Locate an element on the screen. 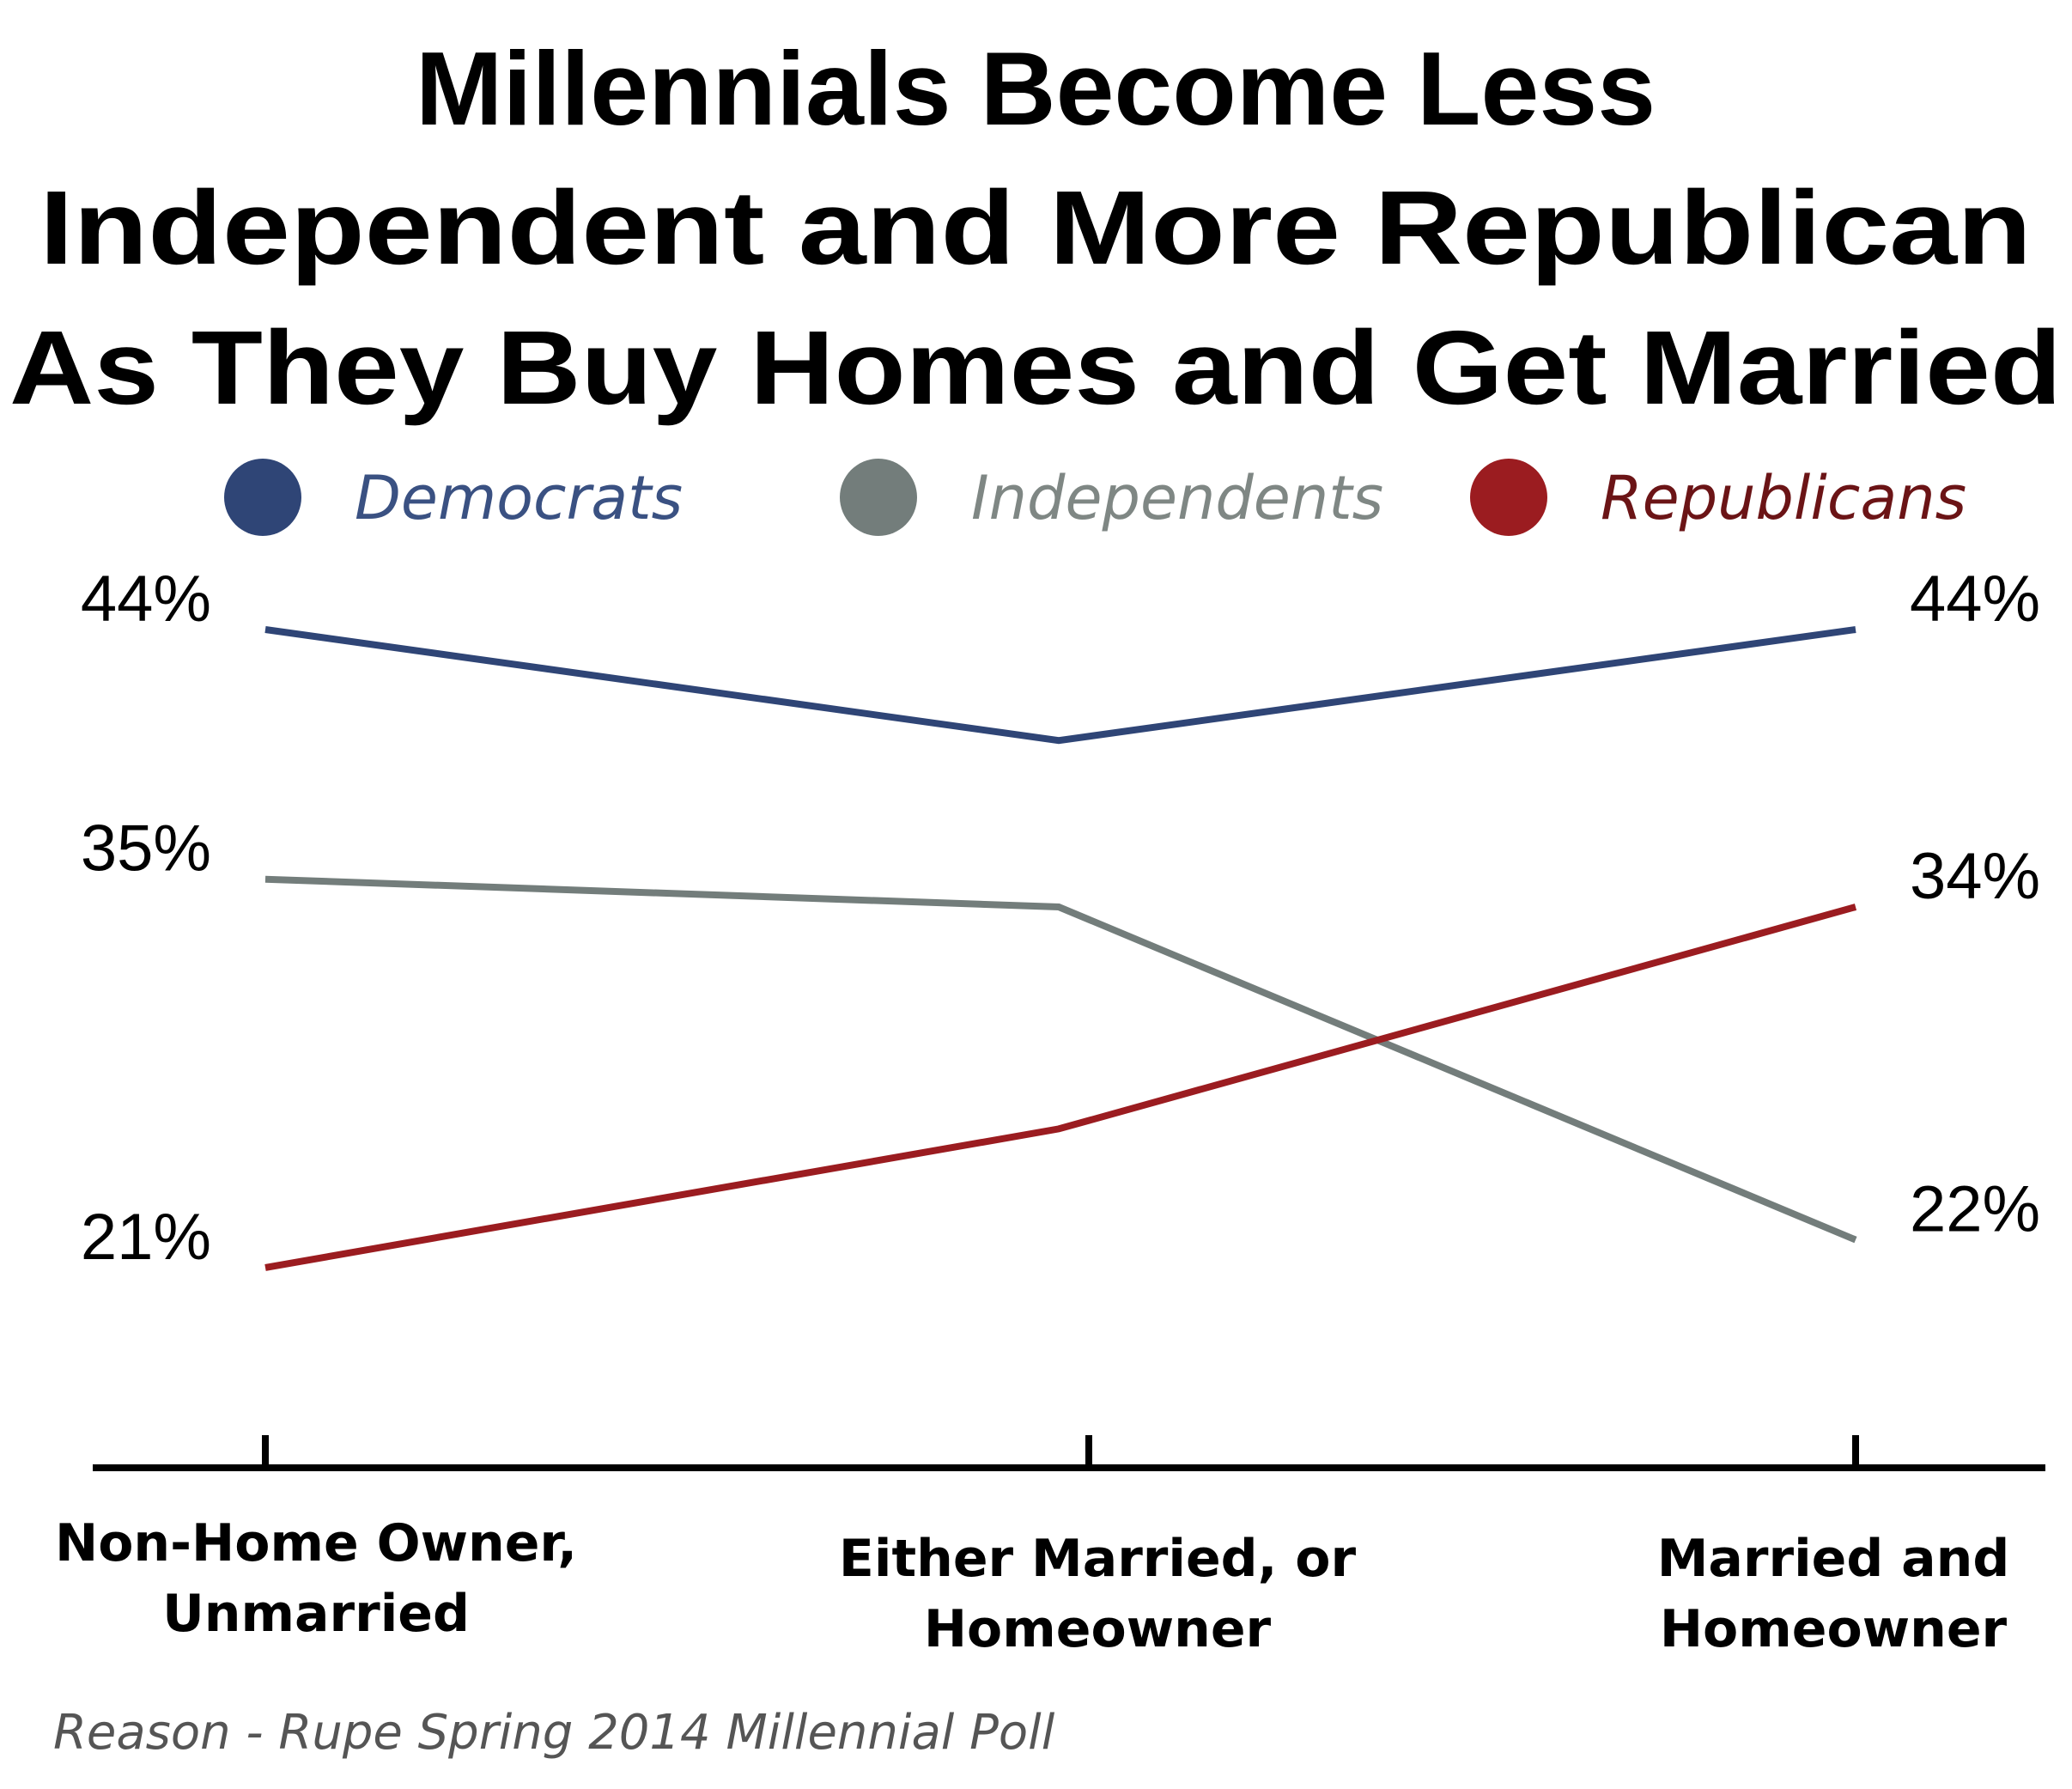  value-label: 35% is located at coordinates (146, 848).